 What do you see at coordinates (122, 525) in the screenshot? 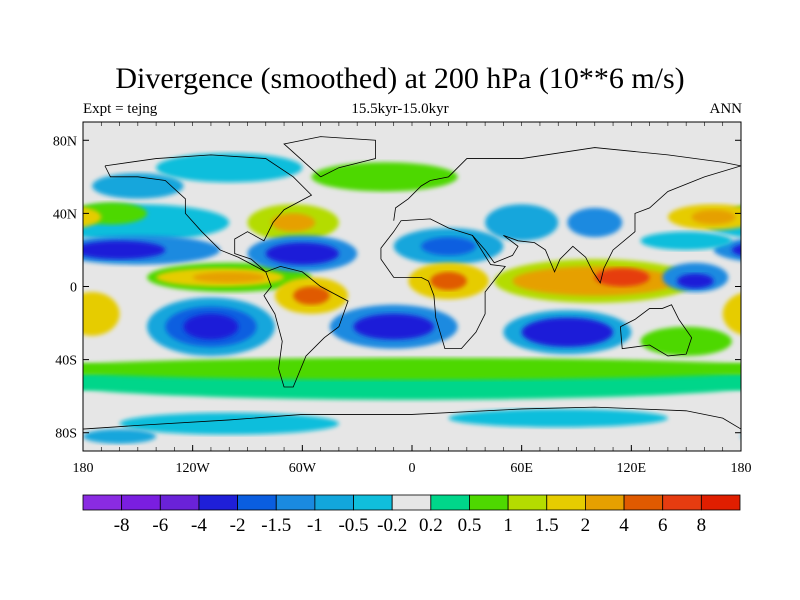
I see `colorbar-label: -8` at bounding box center [122, 525].